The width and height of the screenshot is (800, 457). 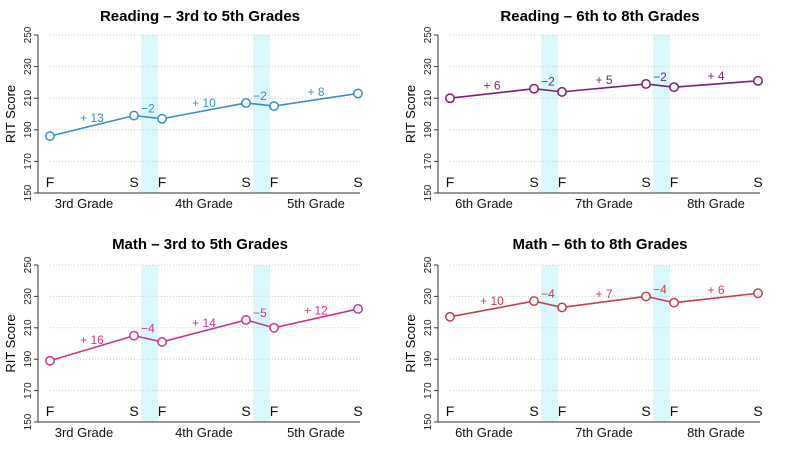 I want to click on grade-label-2: 8th Grade, so click(x=716, y=432).